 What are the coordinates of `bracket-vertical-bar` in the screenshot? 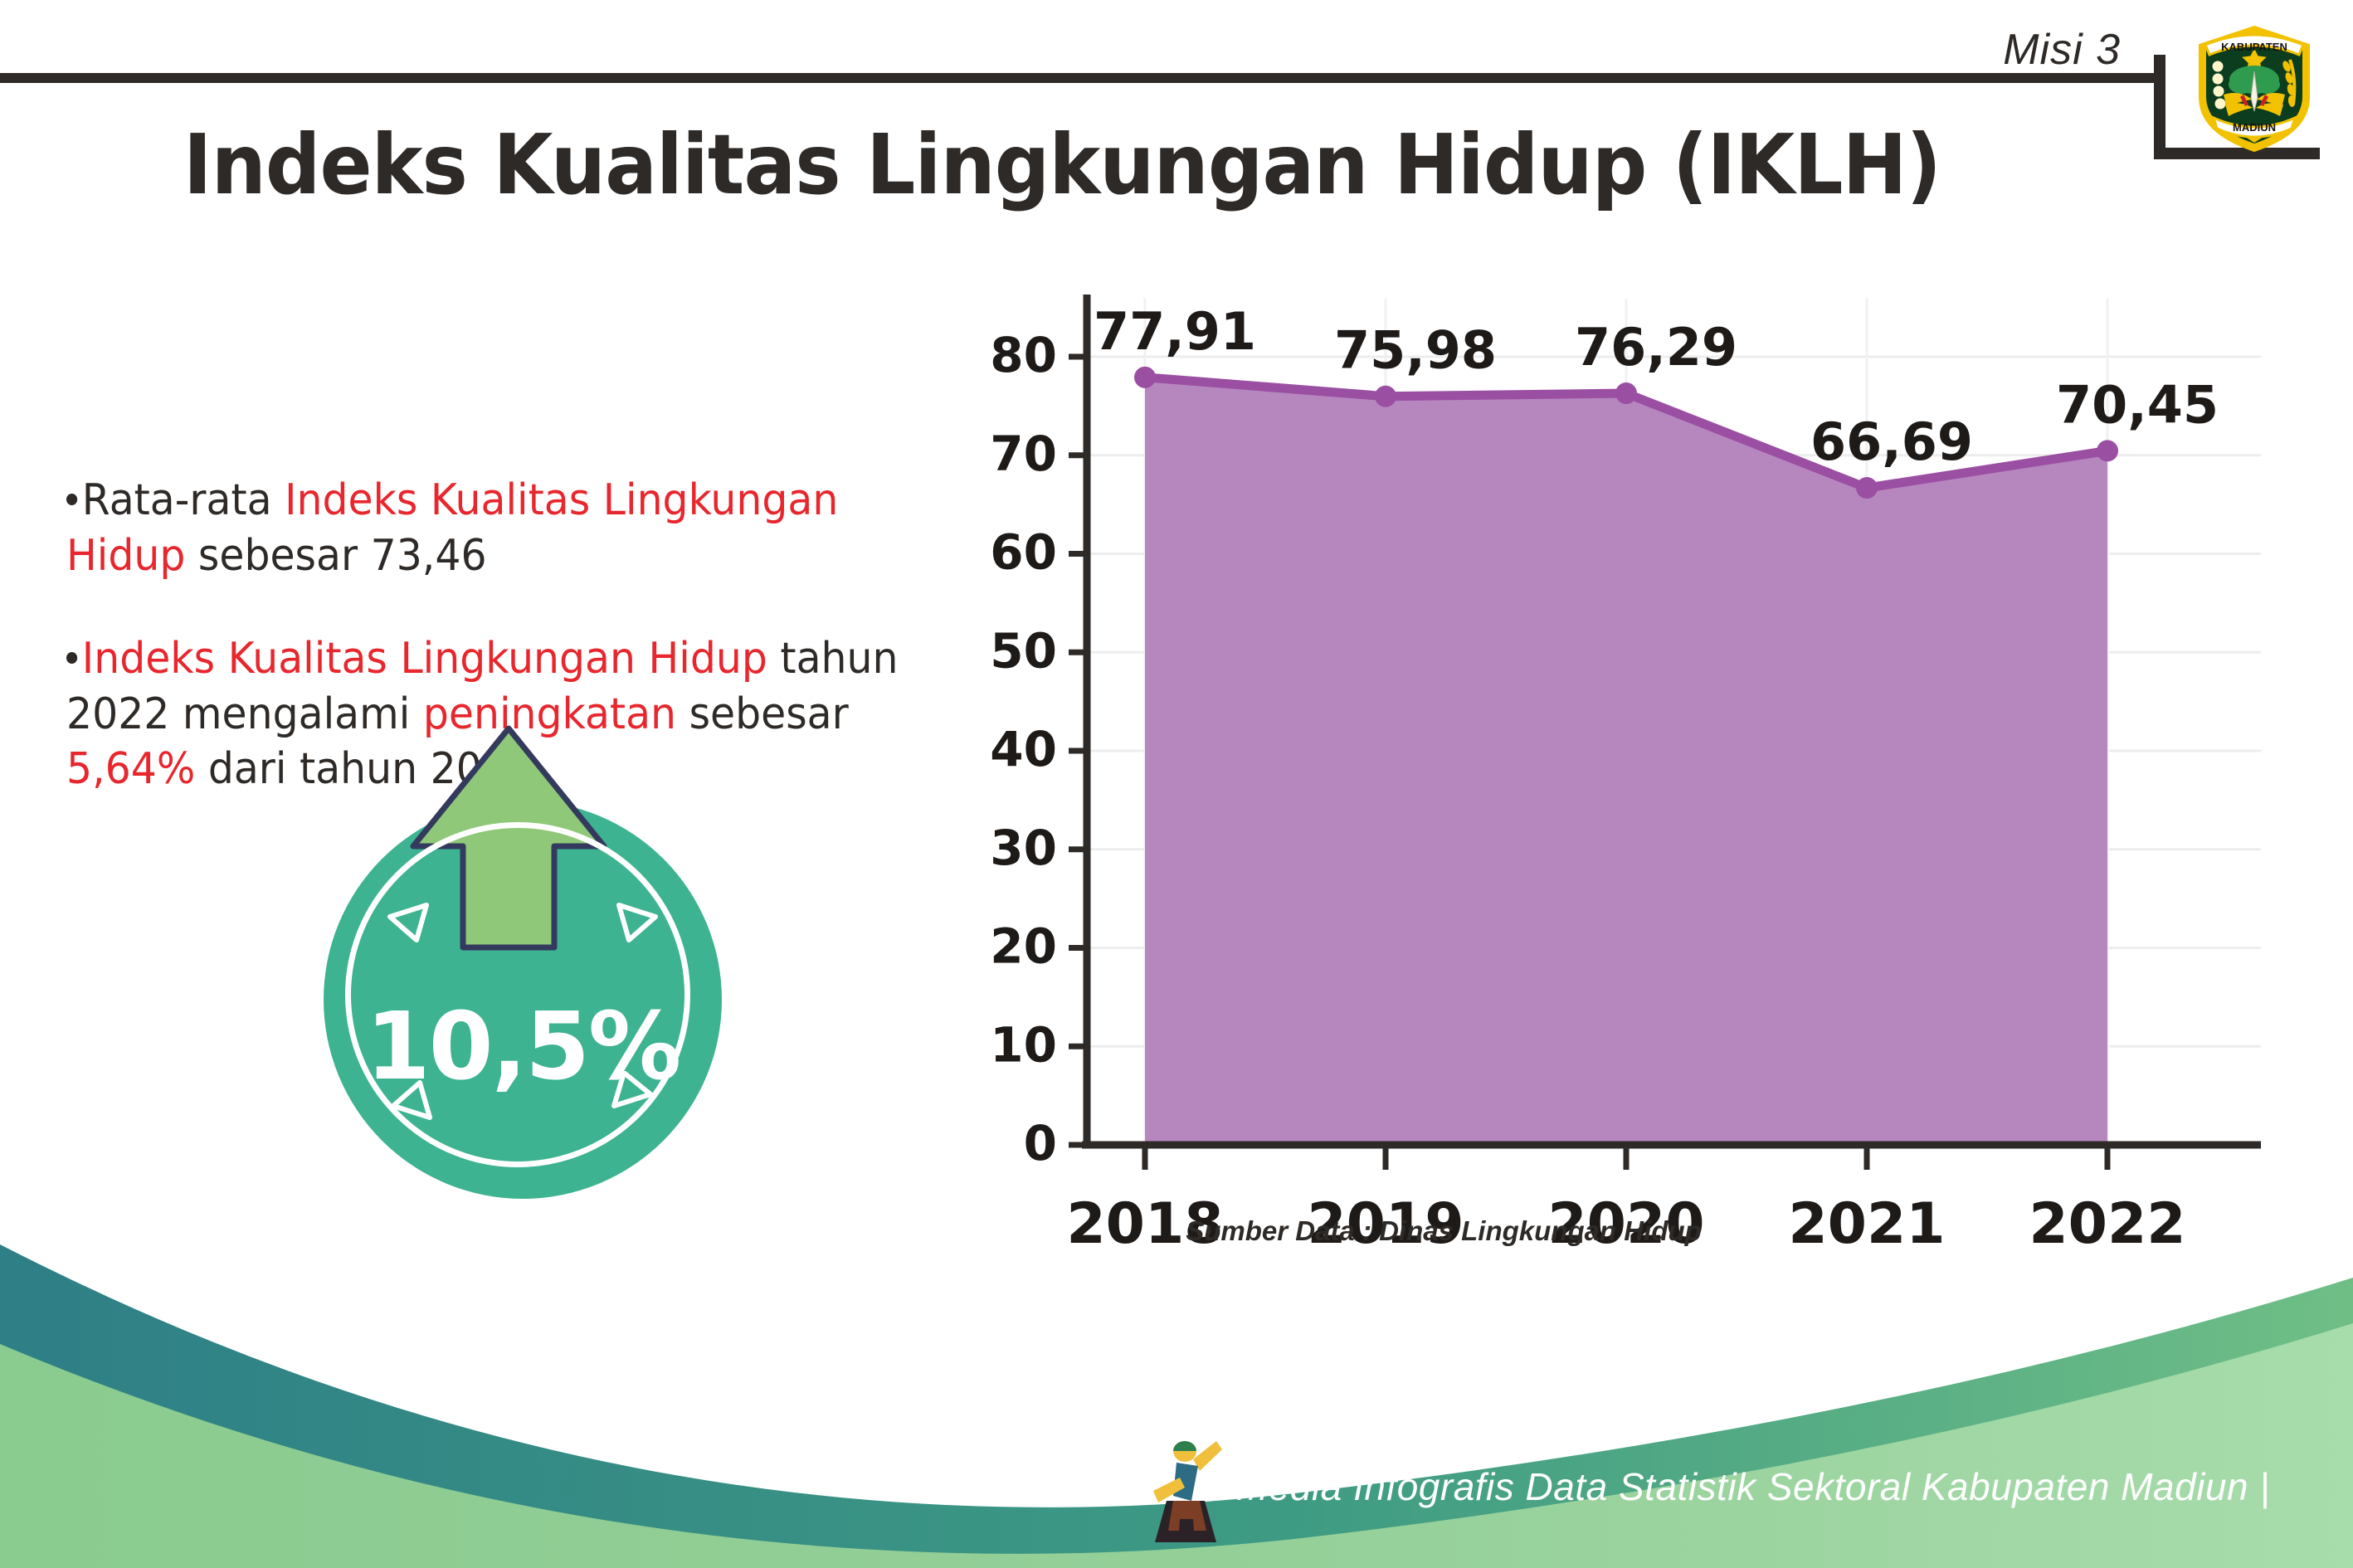 It's located at (2159, 107).